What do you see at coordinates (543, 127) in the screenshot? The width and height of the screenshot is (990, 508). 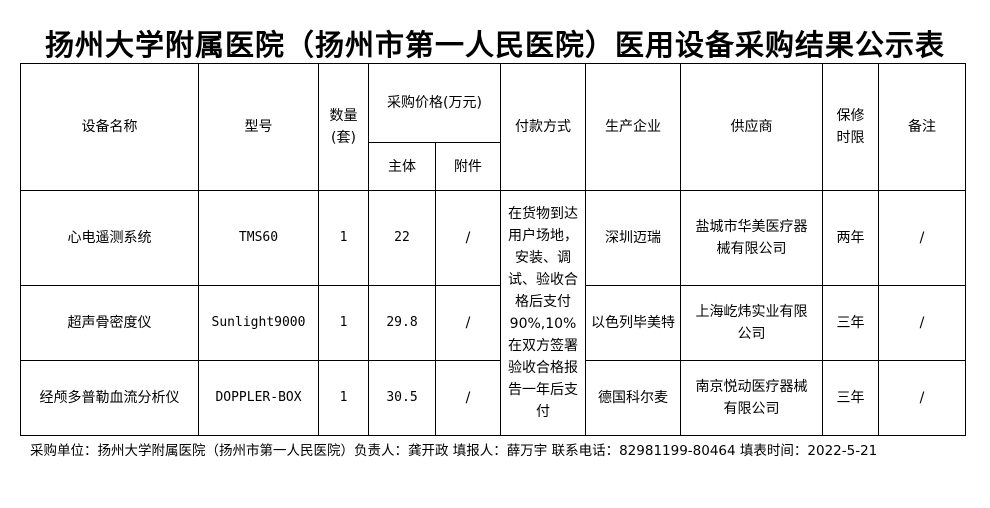 I see `header-payment: 付款方式` at bounding box center [543, 127].